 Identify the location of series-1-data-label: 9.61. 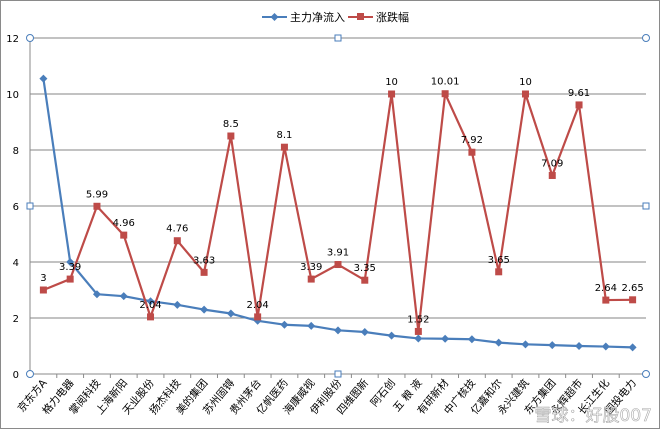
(579, 93).